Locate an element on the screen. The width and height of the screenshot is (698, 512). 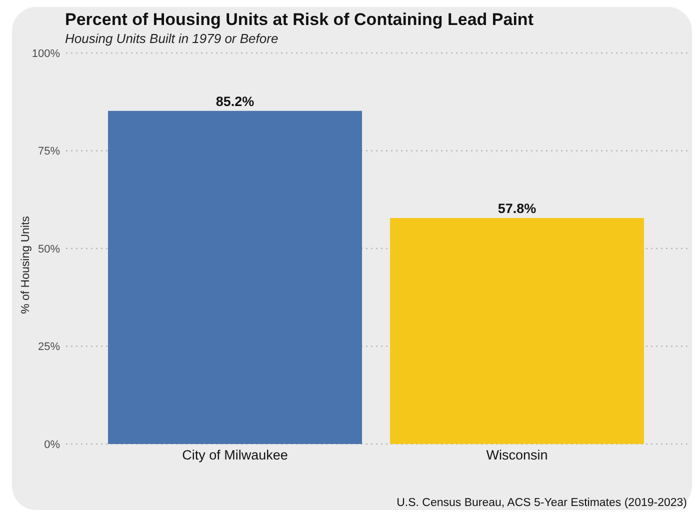
y-tick-label: 75% is located at coordinates (49, 152).